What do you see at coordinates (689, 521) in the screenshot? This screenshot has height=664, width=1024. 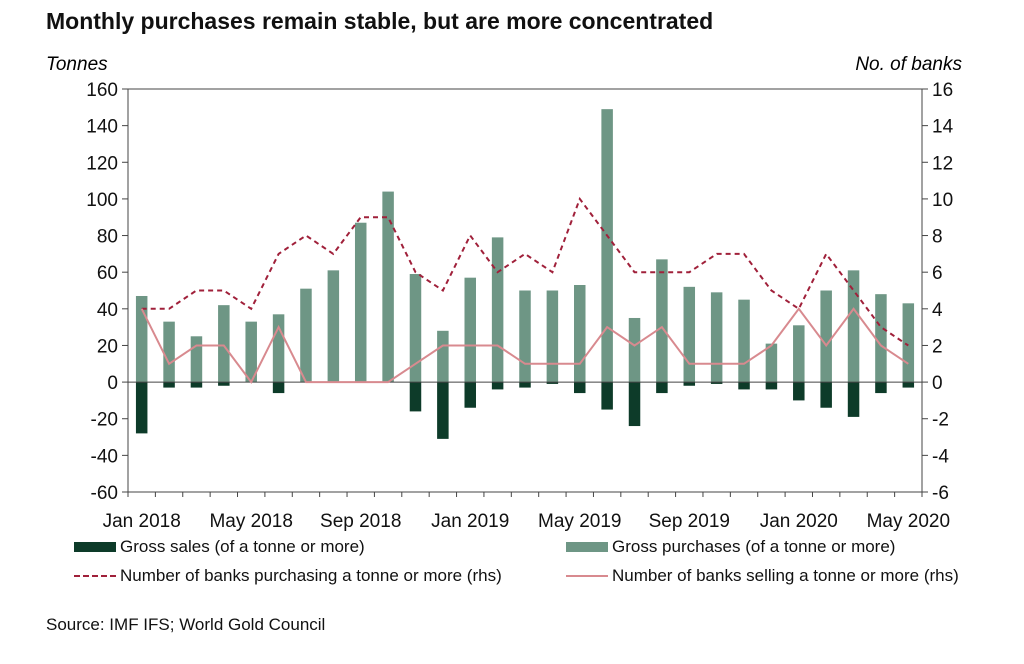 I see `x-tick-label: Sep 2019` at bounding box center [689, 521].